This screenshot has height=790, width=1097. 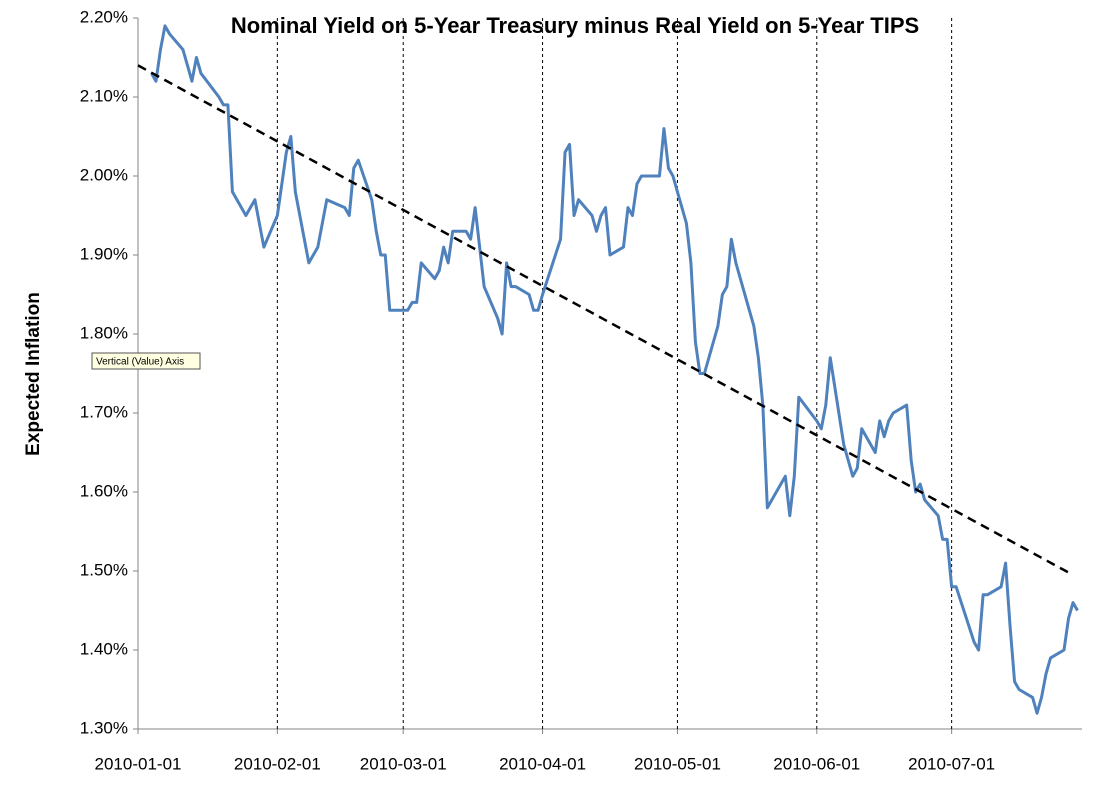 What do you see at coordinates (542, 763) in the screenshot?
I see `x-tick-label: 2010-04-01` at bounding box center [542, 763].